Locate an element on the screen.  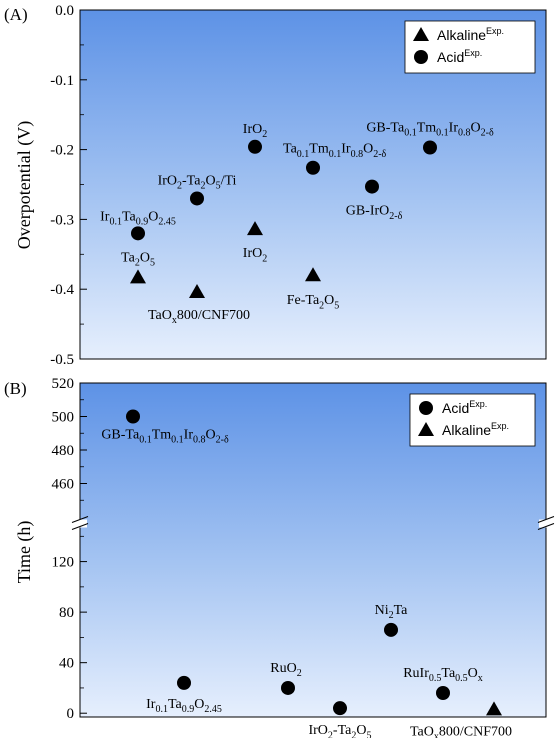
data-label-a: IrO2-Ta2O5/Ti is located at coordinates (197, 182).